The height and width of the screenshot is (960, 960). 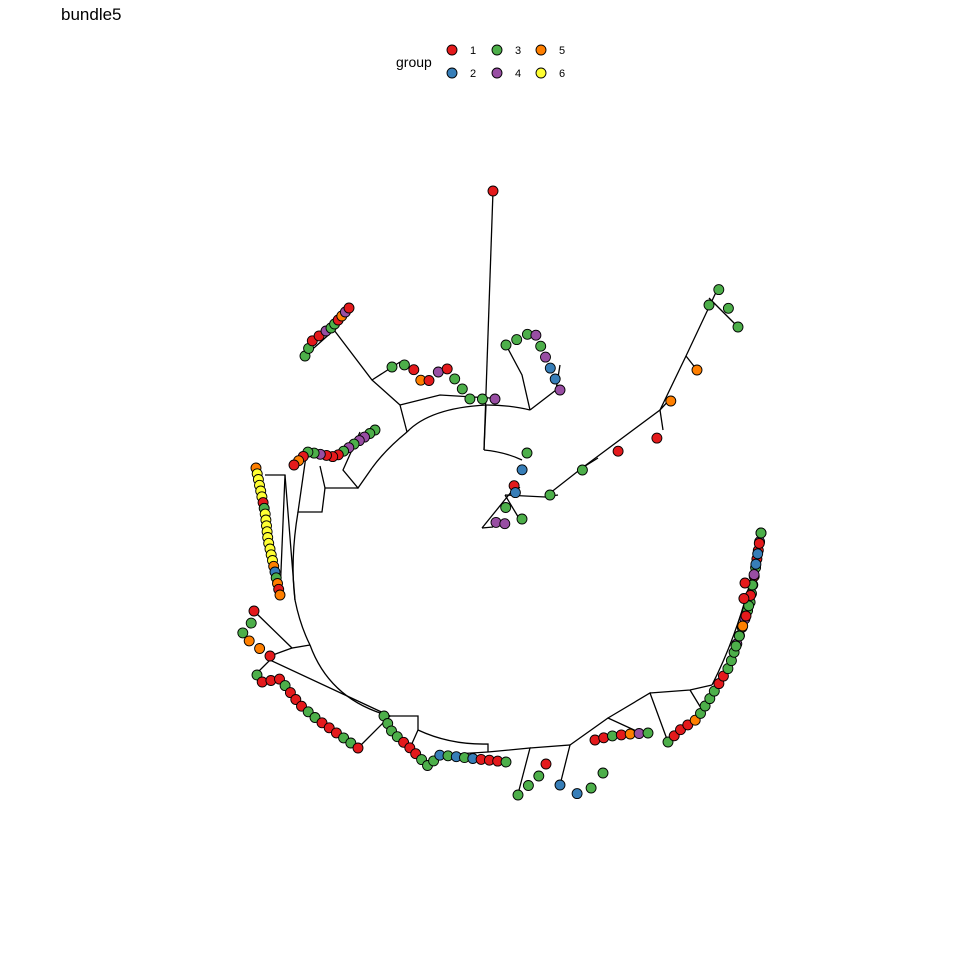 What do you see at coordinates (91, 14) in the screenshot?
I see `plot-title: bundle5` at bounding box center [91, 14].